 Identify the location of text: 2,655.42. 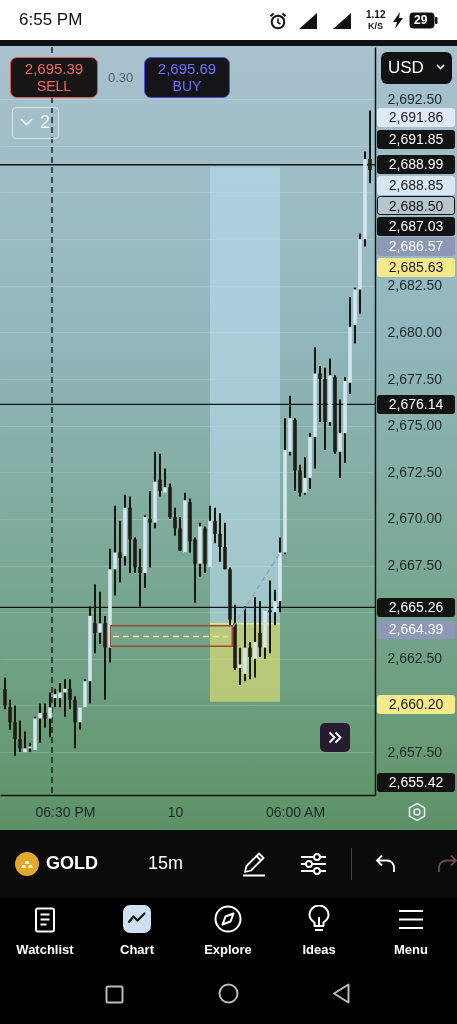
(416, 782).